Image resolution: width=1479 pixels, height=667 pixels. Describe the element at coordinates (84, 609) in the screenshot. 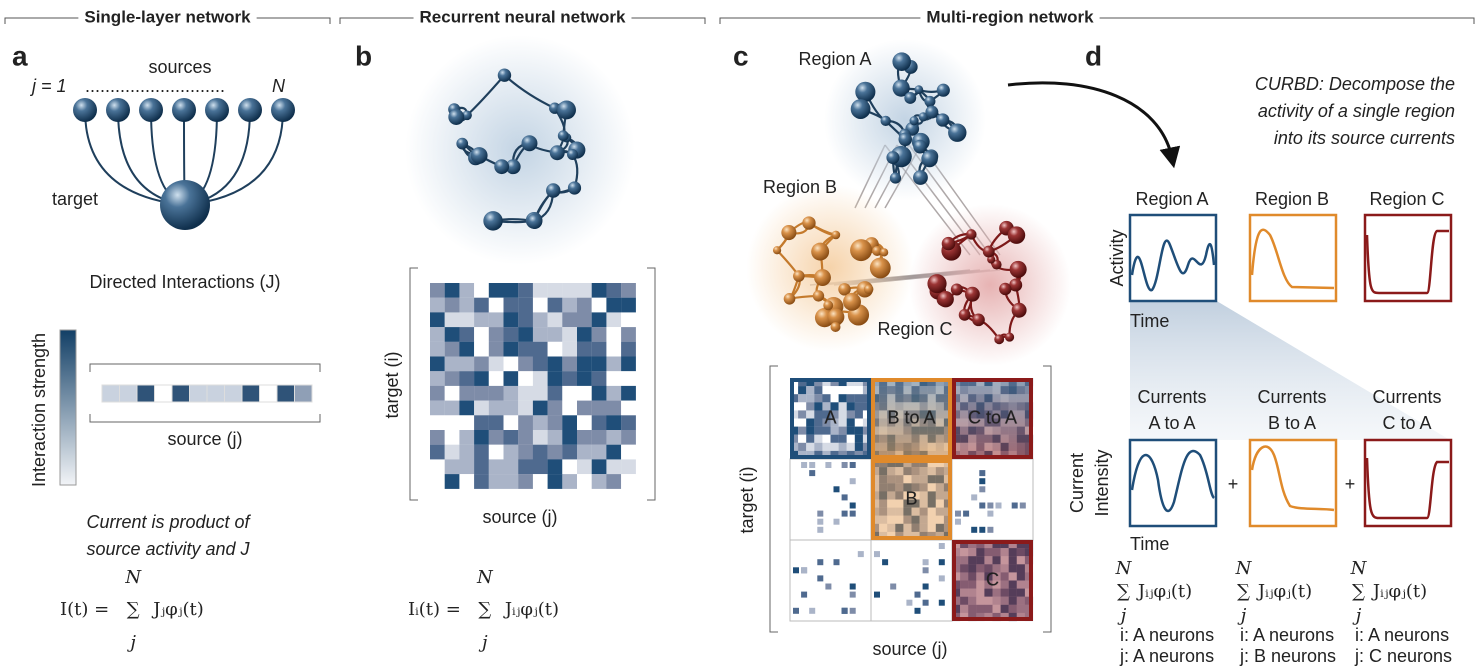

I see `equation-lhs: I(t) =` at that location.